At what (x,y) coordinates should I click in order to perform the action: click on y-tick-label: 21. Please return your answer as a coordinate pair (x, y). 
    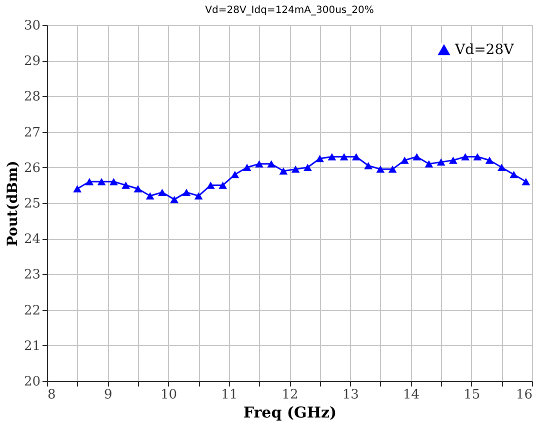
    Looking at the image, I should click on (32, 346).